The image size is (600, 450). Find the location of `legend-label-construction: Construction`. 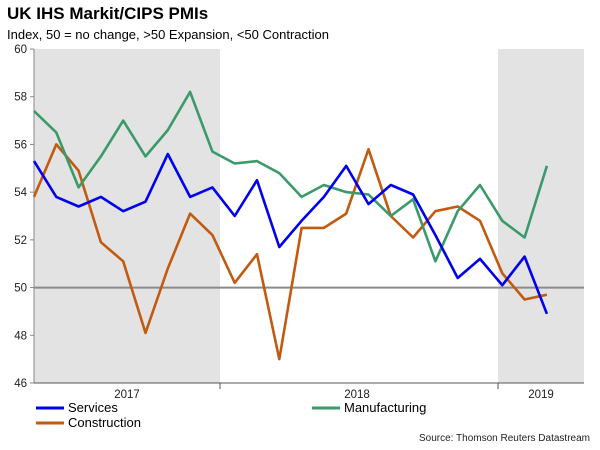

legend-label-construction: Construction is located at coordinates (104, 422).